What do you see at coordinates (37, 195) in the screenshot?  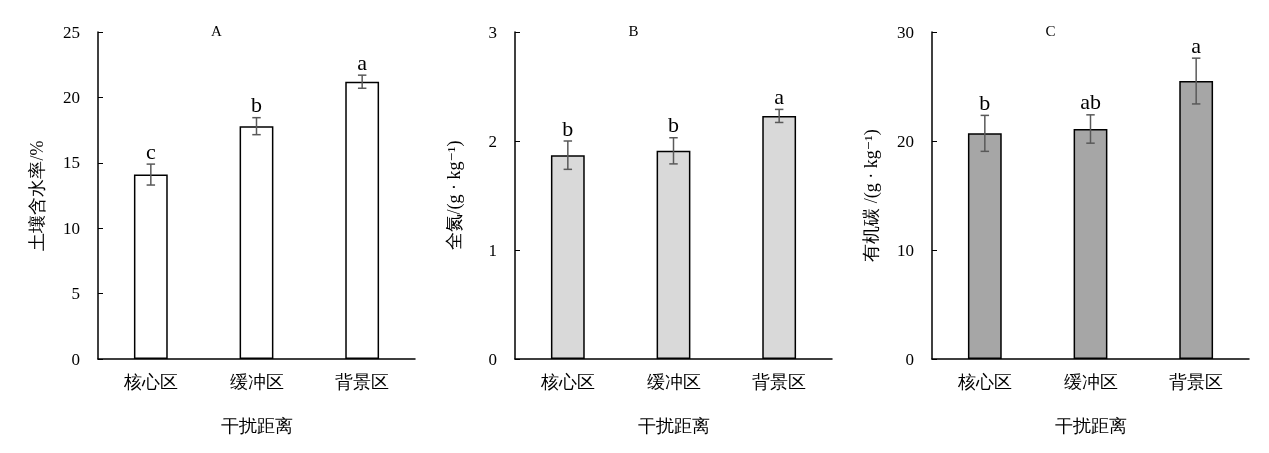 I see `y-axis-title: 土壤含水率/%` at bounding box center [37, 195].